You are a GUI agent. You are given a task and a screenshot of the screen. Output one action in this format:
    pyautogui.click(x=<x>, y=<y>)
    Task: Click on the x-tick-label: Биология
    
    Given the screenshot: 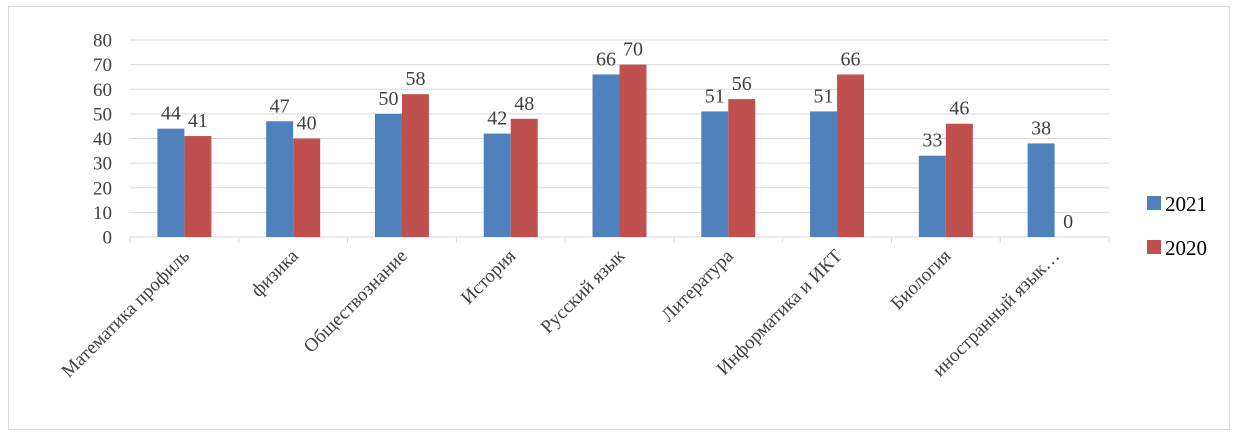 What is the action you would take?
    pyautogui.click(x=921, y=280)
    